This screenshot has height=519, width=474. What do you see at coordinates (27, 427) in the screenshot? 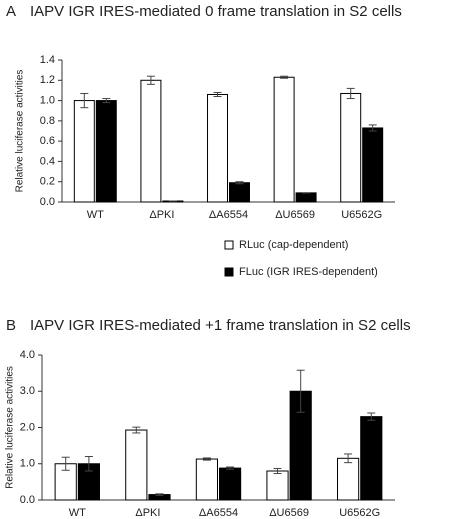
I see `y-tick-label: 2.0` at bounding box center [27, 427].